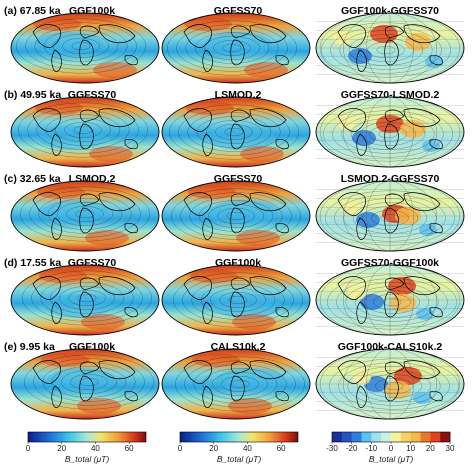  What do you see at coordinates (372, 448) in the screenshot?
I see `colorbar-tick-label: -10` at bounding box center [372, 448].